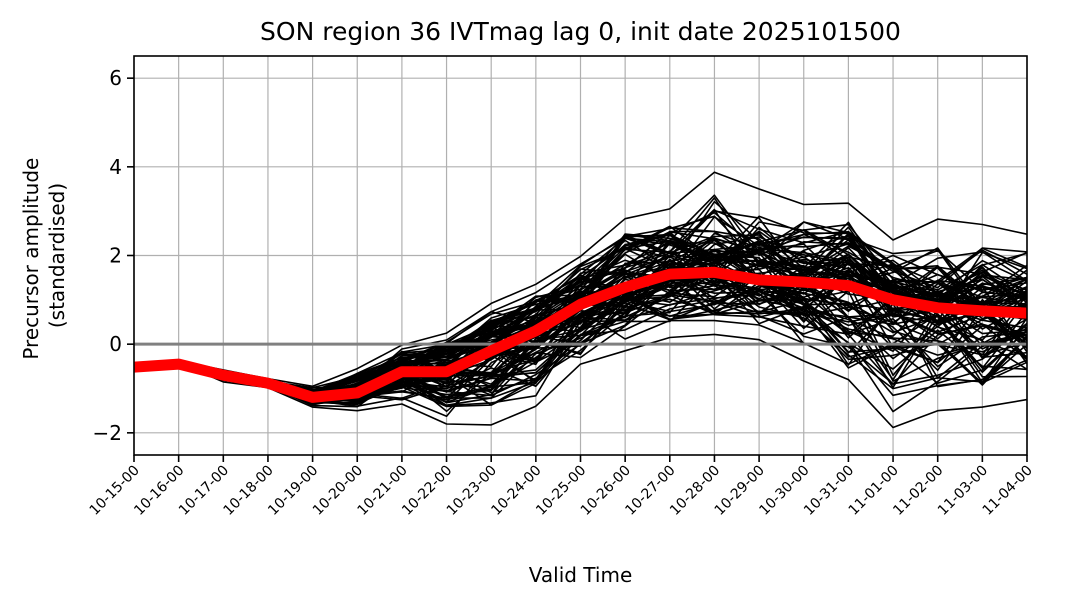 Image resolution: width=1084 pixels, height=605 pixels. I want to click on y-axis-label: Precursor amplitude (standardised), so click(44, 255).